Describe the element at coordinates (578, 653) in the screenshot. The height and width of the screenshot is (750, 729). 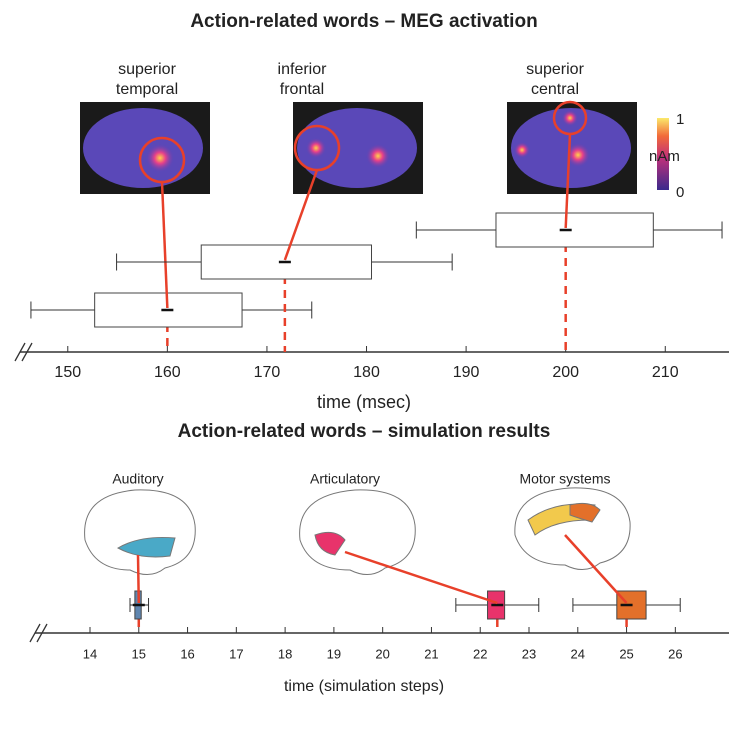
I see `x-tick-label: 24` at that location.